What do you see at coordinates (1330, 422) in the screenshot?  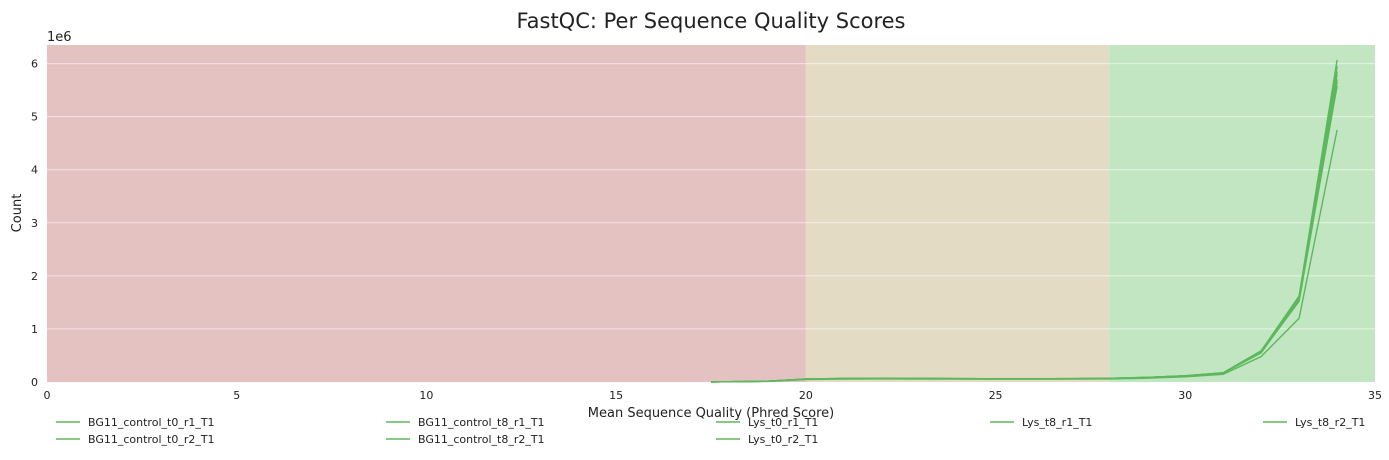 I see `legend-label: Lys_t8_r2_T1` at bounding box center [1330, 422].